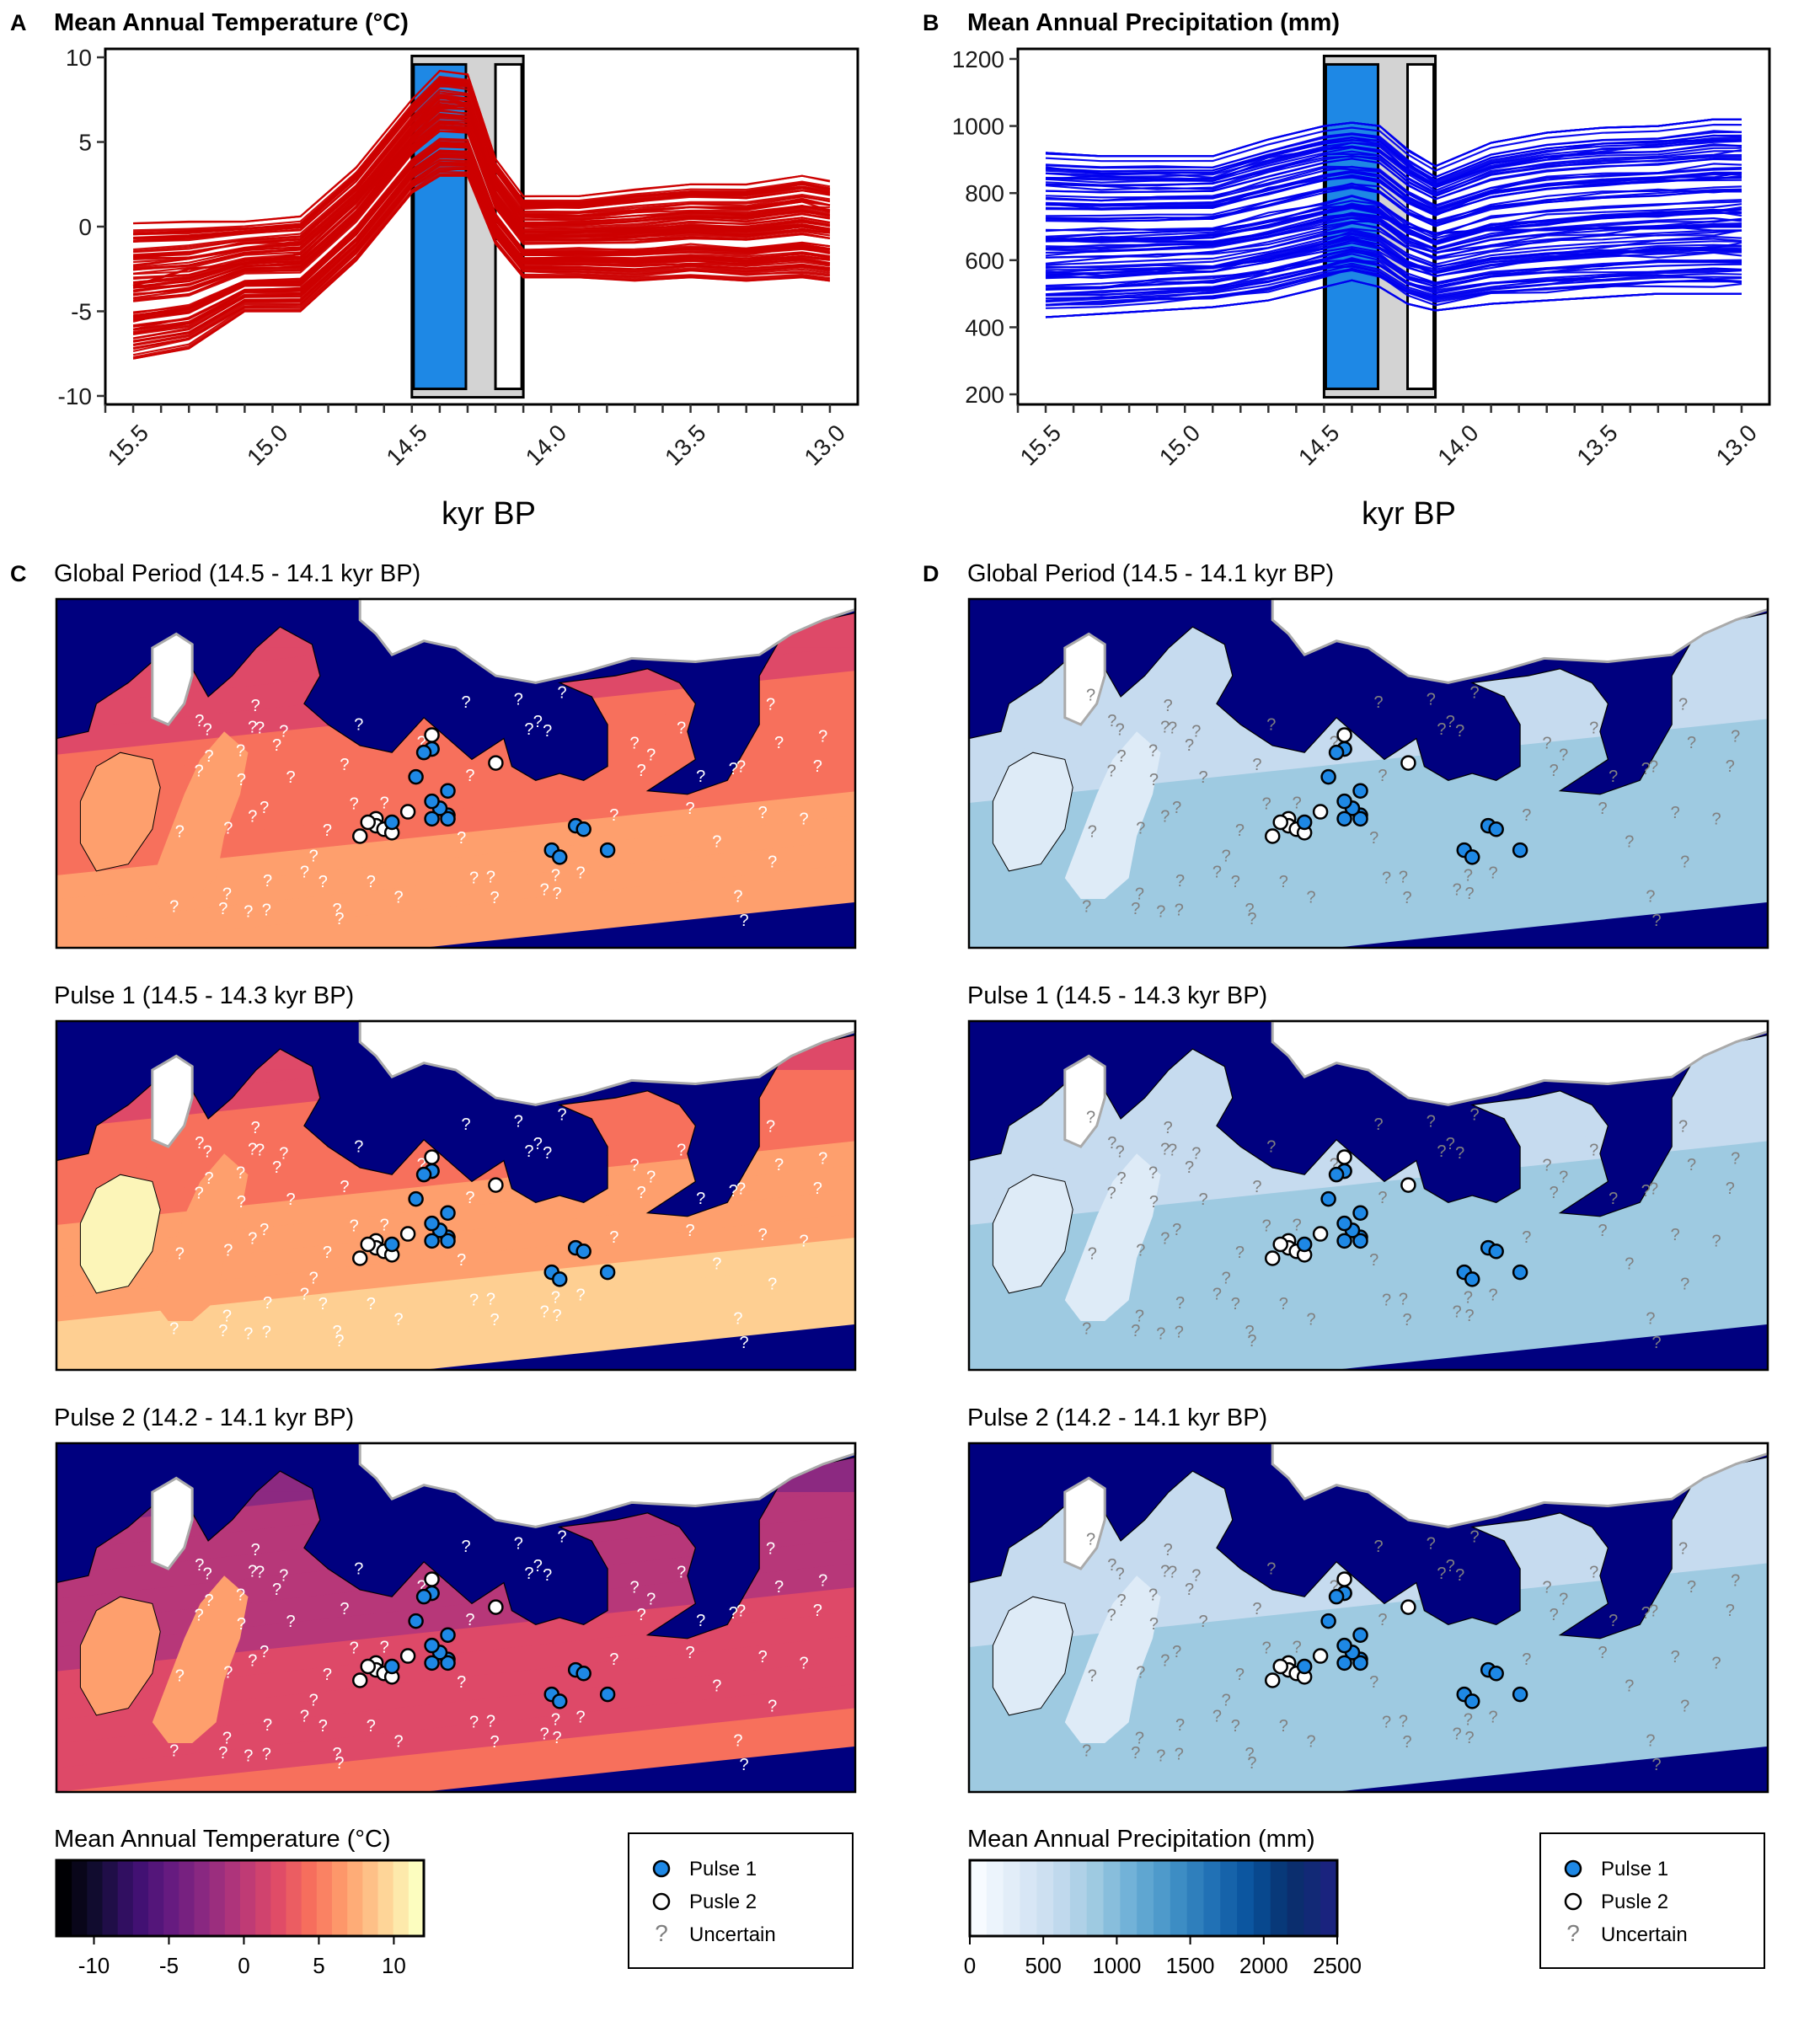 The image size is (1820, 2022). Describe the element at coordinates (984, 395) in the screenshot. I see `y-tick-label: 200` at that location.